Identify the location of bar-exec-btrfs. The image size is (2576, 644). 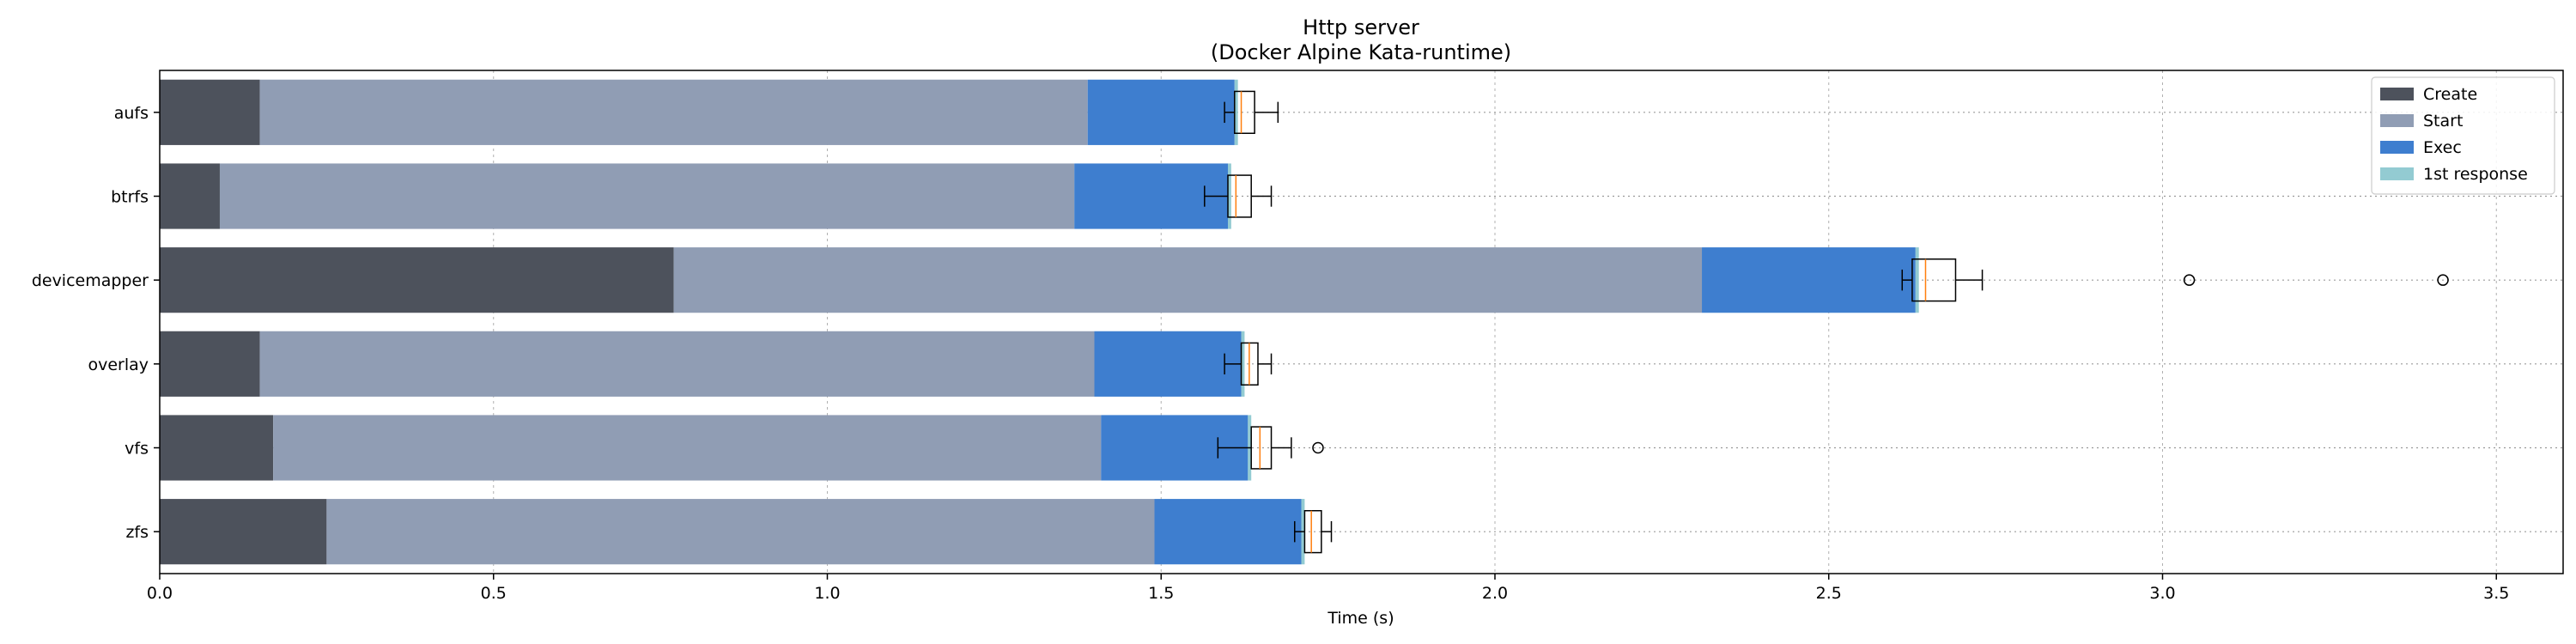
(1151, 196).